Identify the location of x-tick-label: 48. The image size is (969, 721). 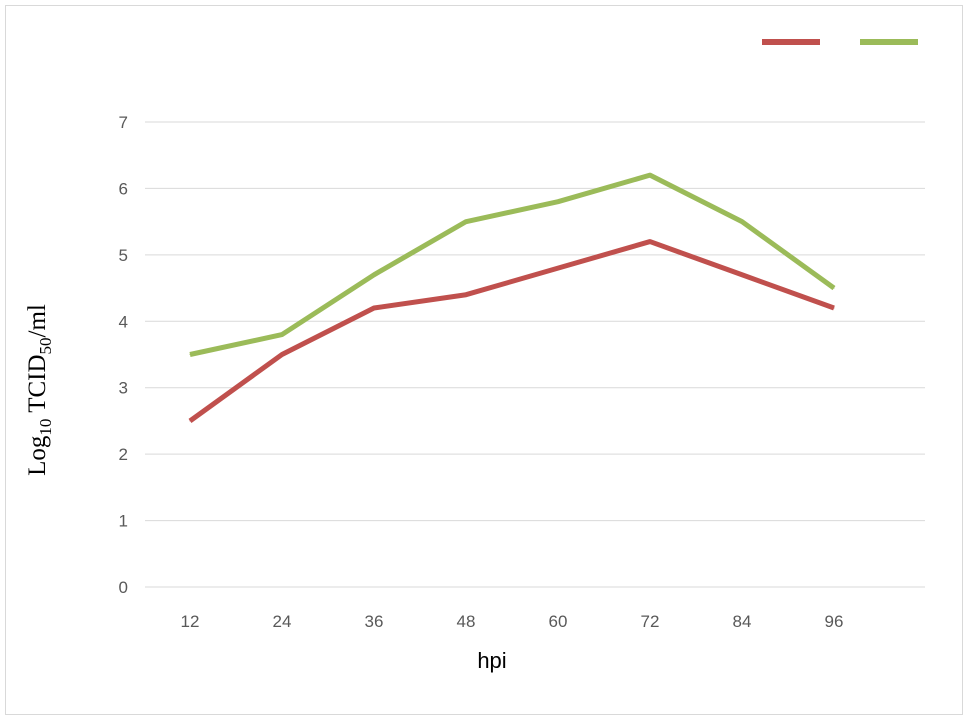
(466, 621).